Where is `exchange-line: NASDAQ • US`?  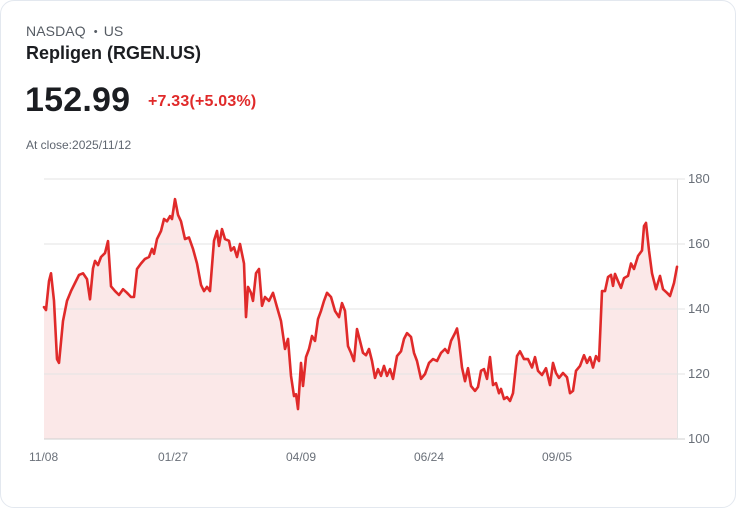
exchange-line: NASDAQ • US is located at coordinates (74, 31).